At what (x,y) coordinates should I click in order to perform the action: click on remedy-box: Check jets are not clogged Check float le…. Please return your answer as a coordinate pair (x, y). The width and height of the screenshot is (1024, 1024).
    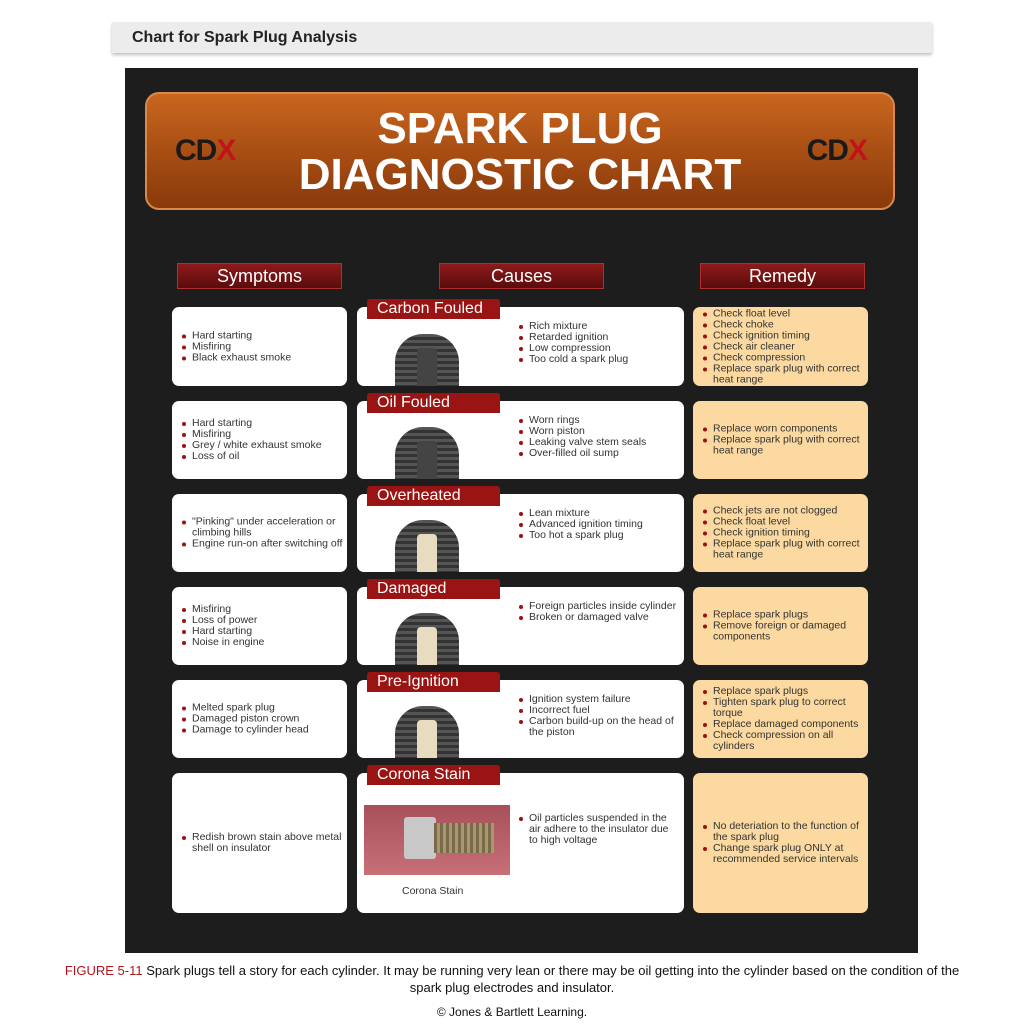
    Looking at the image, I should click on (780, 533).